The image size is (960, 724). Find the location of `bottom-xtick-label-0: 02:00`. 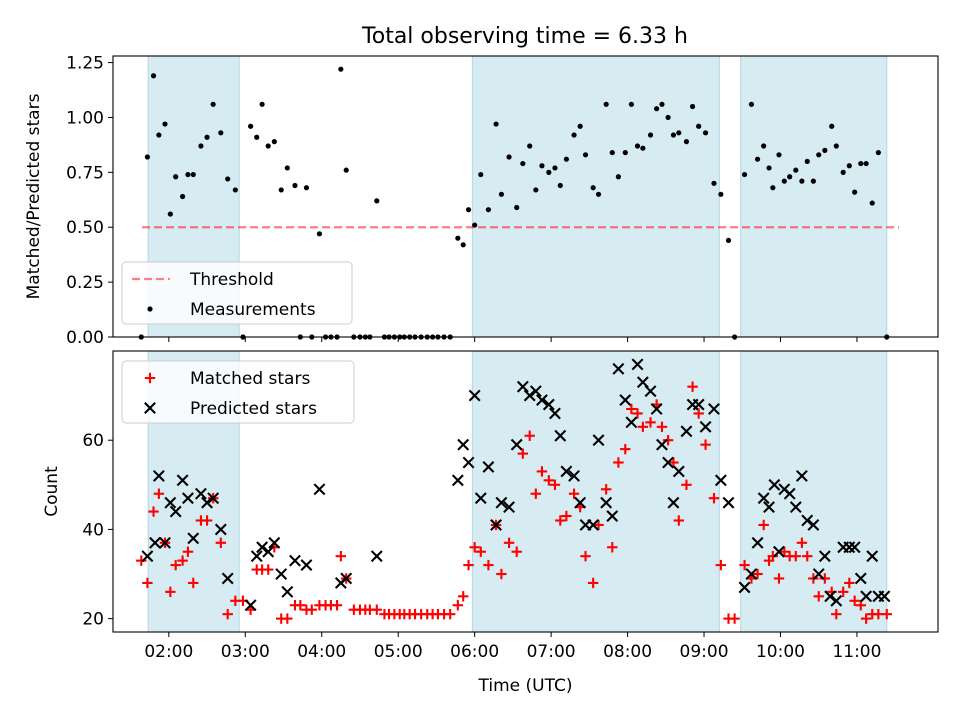

bottom-xtick-label-0: 02:00 is located at coordinates (168, 652).